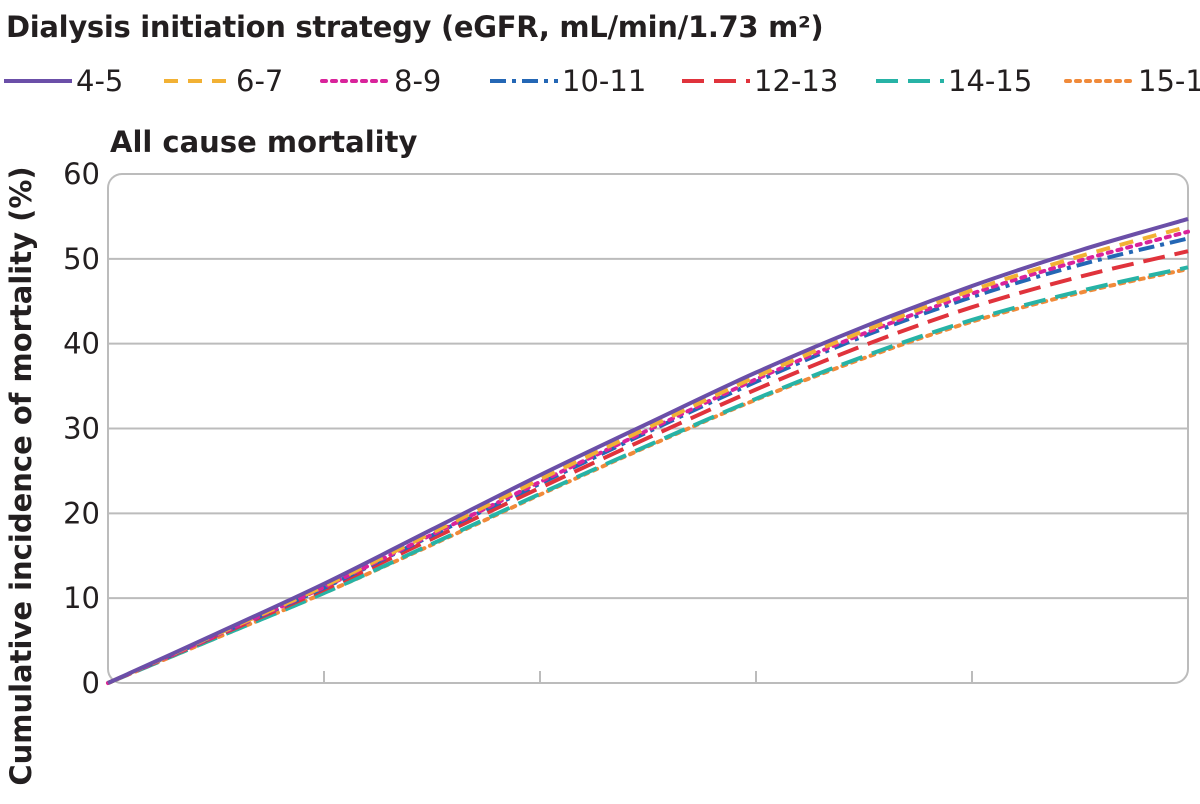  Describe the element at coordinates (91, 683) in the screenshot. I see `y-tick-label: 0` at that location.